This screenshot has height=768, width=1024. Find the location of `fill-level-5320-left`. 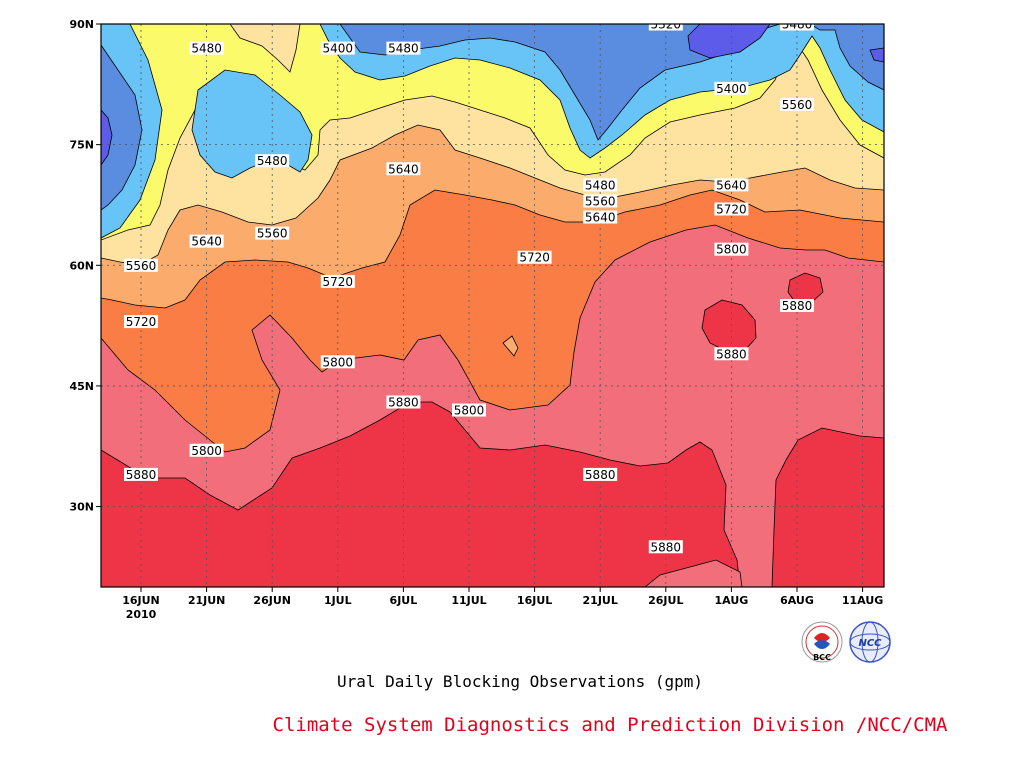

fill-level-5320-left is located at coordinates (122, 127).